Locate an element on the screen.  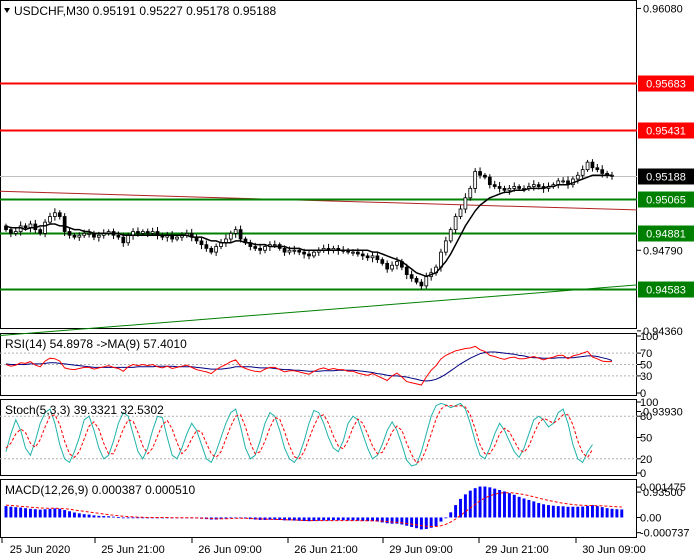
rsi-tick-label: 70 is located at coordinates (646, 354).